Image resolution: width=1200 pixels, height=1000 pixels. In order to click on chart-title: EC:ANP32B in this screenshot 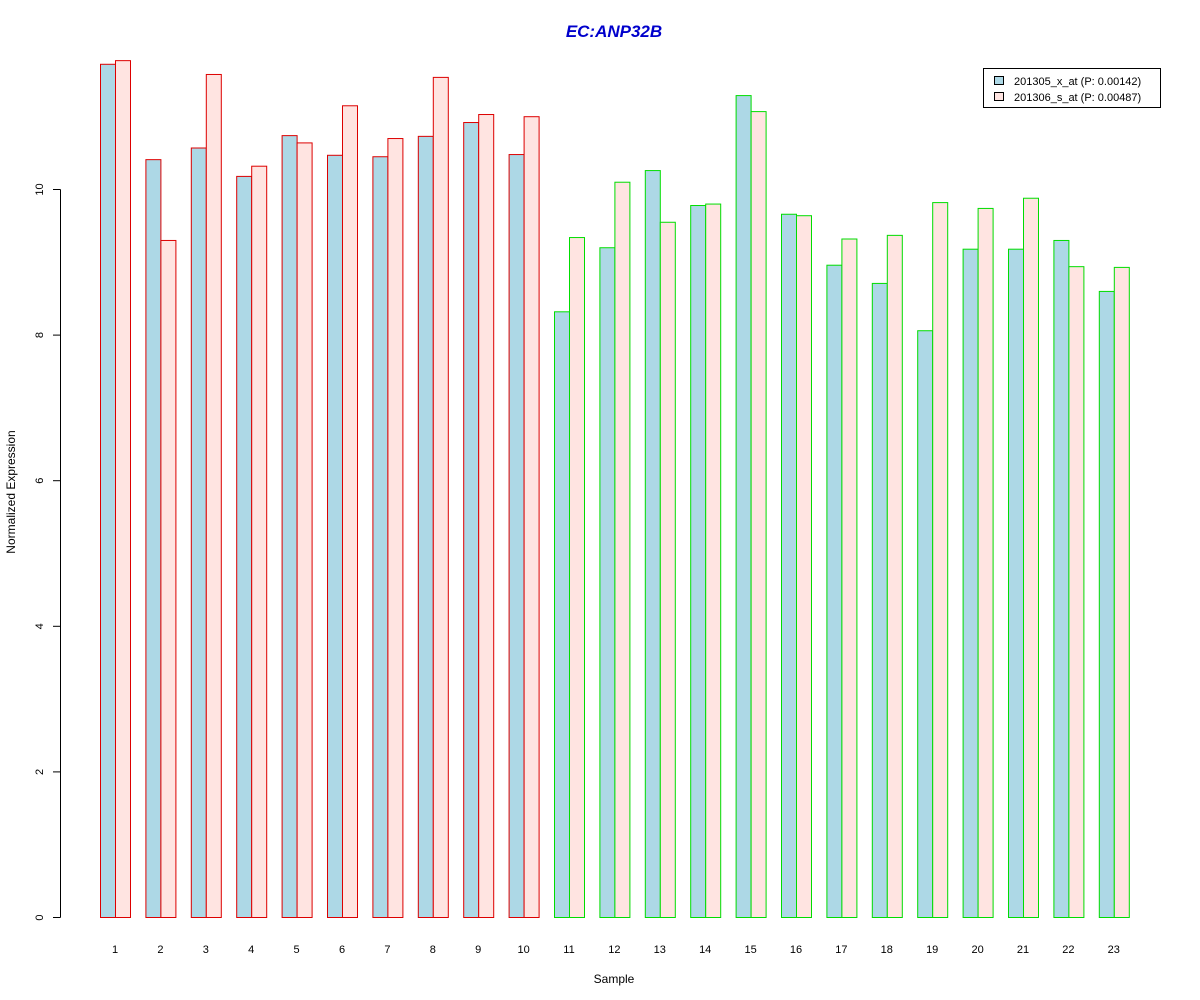, I will do `click(614, 31)`.